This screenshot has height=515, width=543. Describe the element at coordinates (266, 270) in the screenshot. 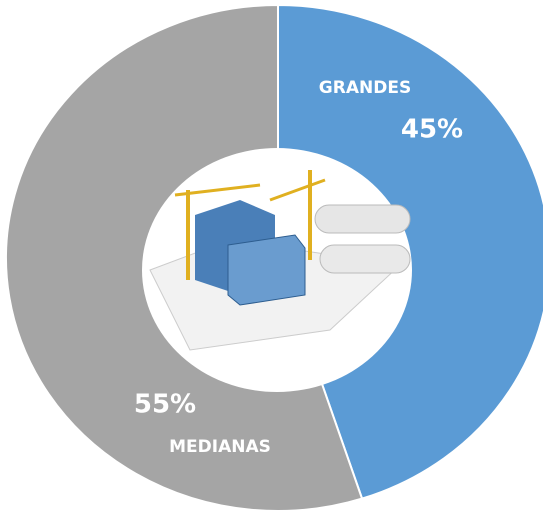

I see `building` at that location.